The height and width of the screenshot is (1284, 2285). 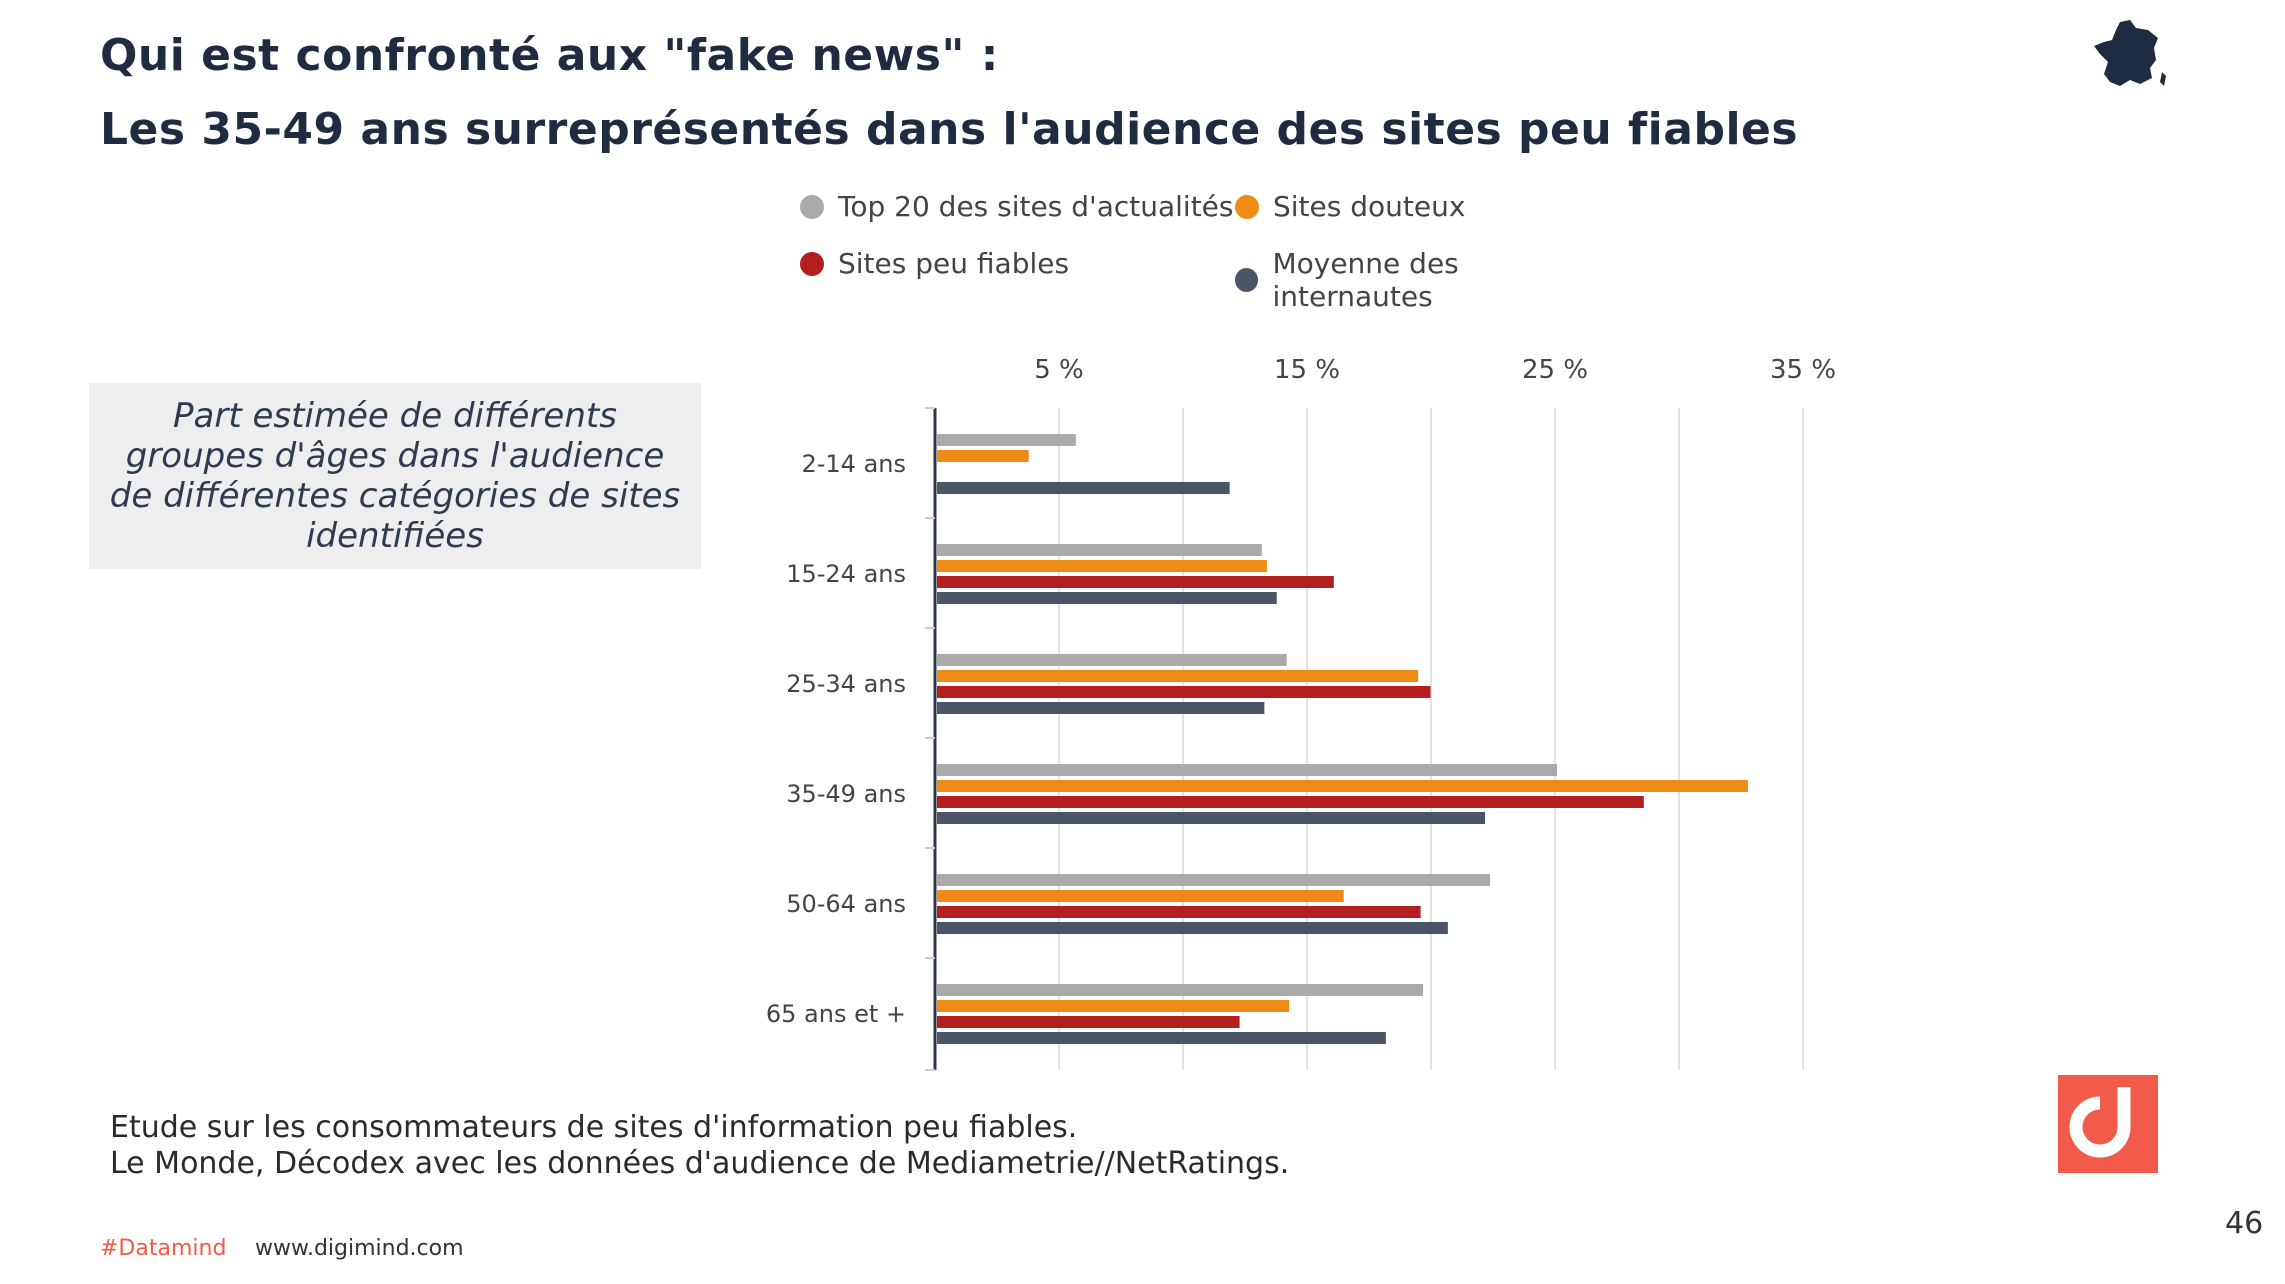 What do you see at coordinates (812, 206) in the screenshot?
I see `legend-swatch-top20` at bounding box center [812, 206].